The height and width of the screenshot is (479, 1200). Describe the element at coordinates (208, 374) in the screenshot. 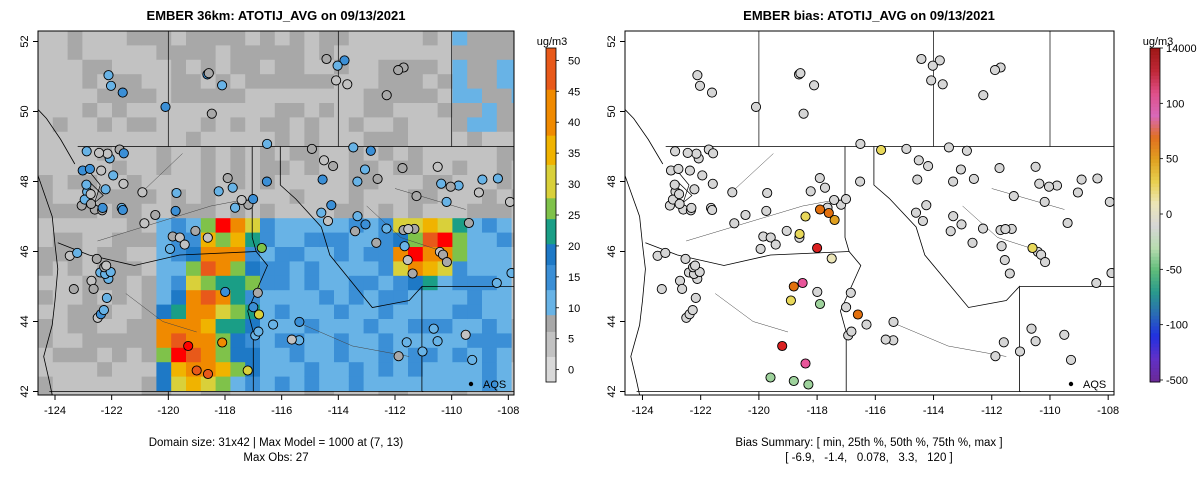

I see `obs-site-high` at that location.